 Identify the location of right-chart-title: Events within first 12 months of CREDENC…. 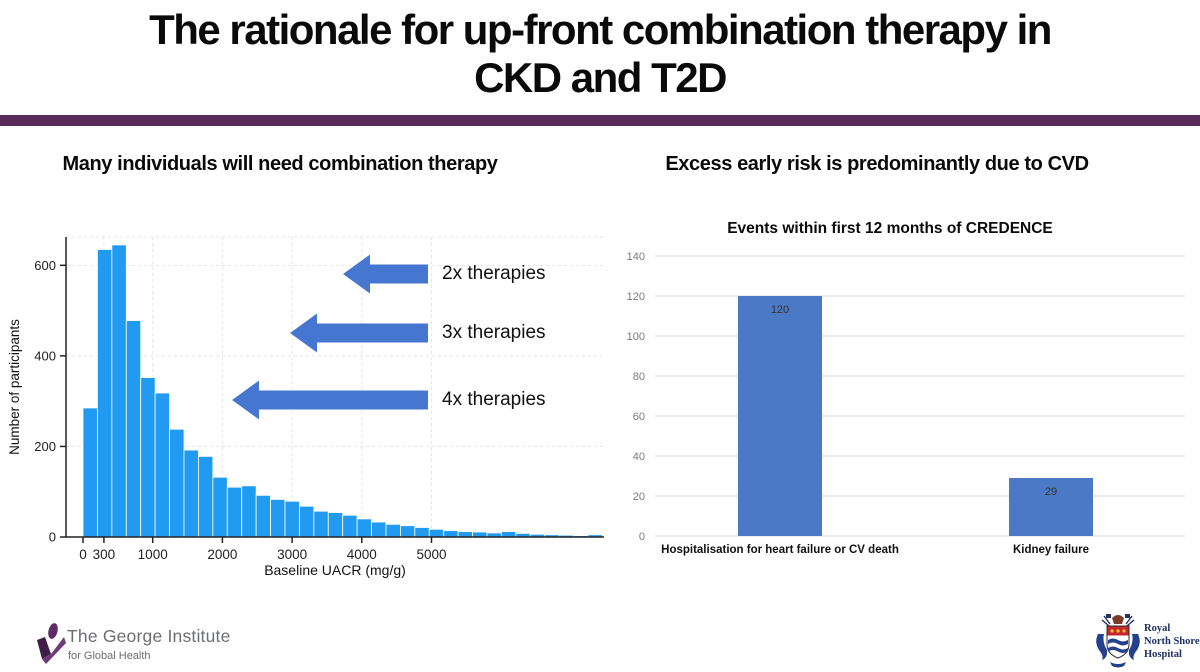
(890, 228).